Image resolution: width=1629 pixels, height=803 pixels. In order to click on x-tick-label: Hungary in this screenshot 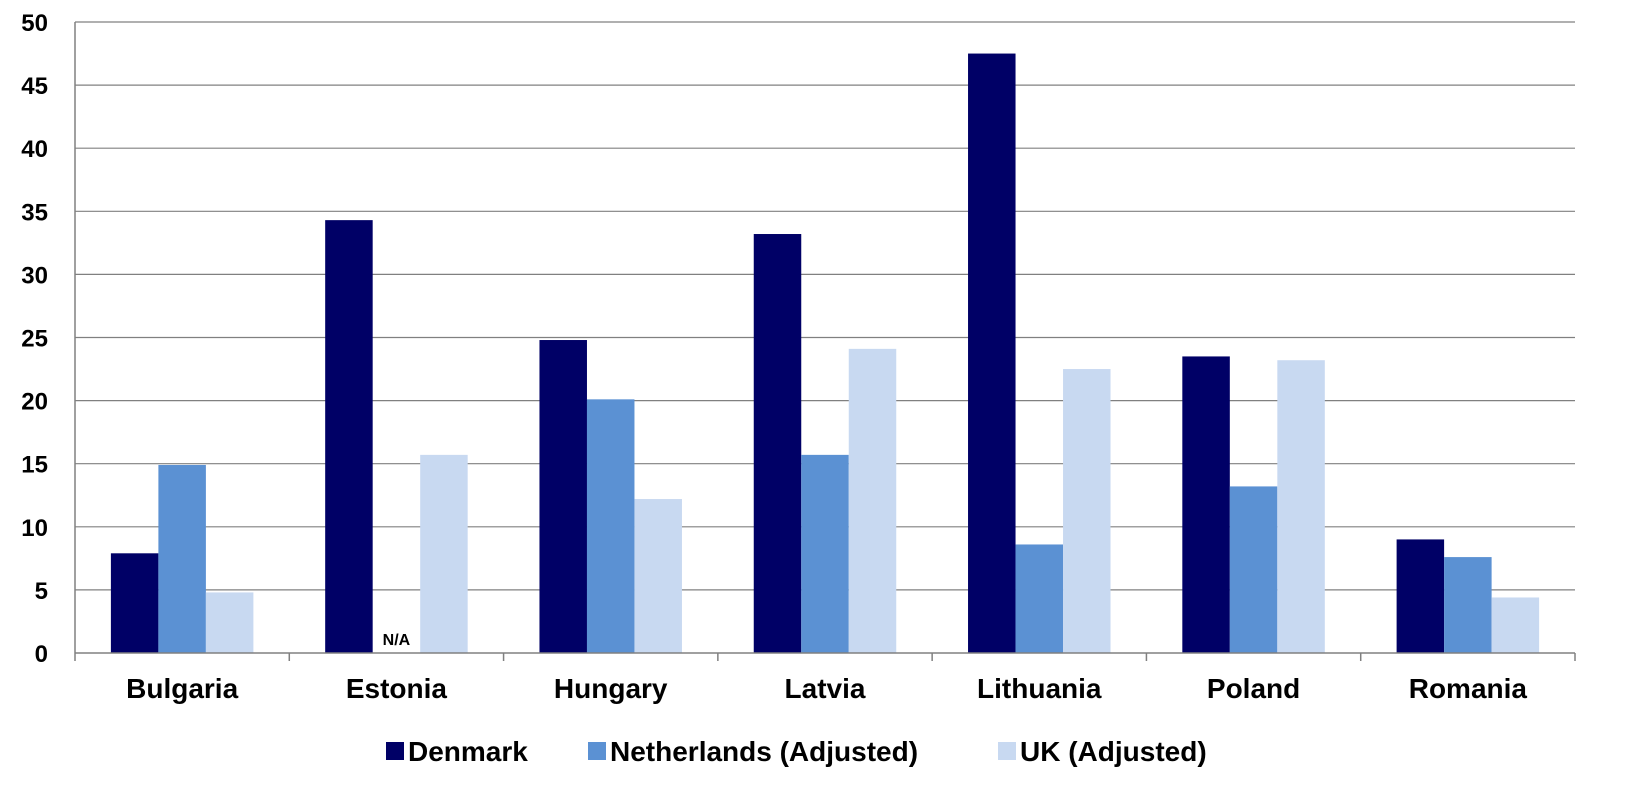, I will do `click(611, 688)`.